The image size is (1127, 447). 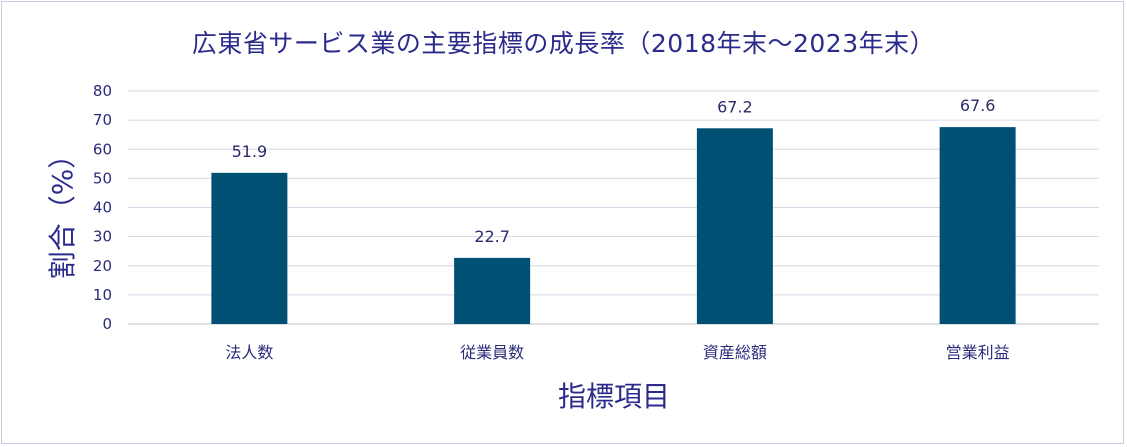 I want to click on y-tick-label: 80, so click(x=102, y=91).